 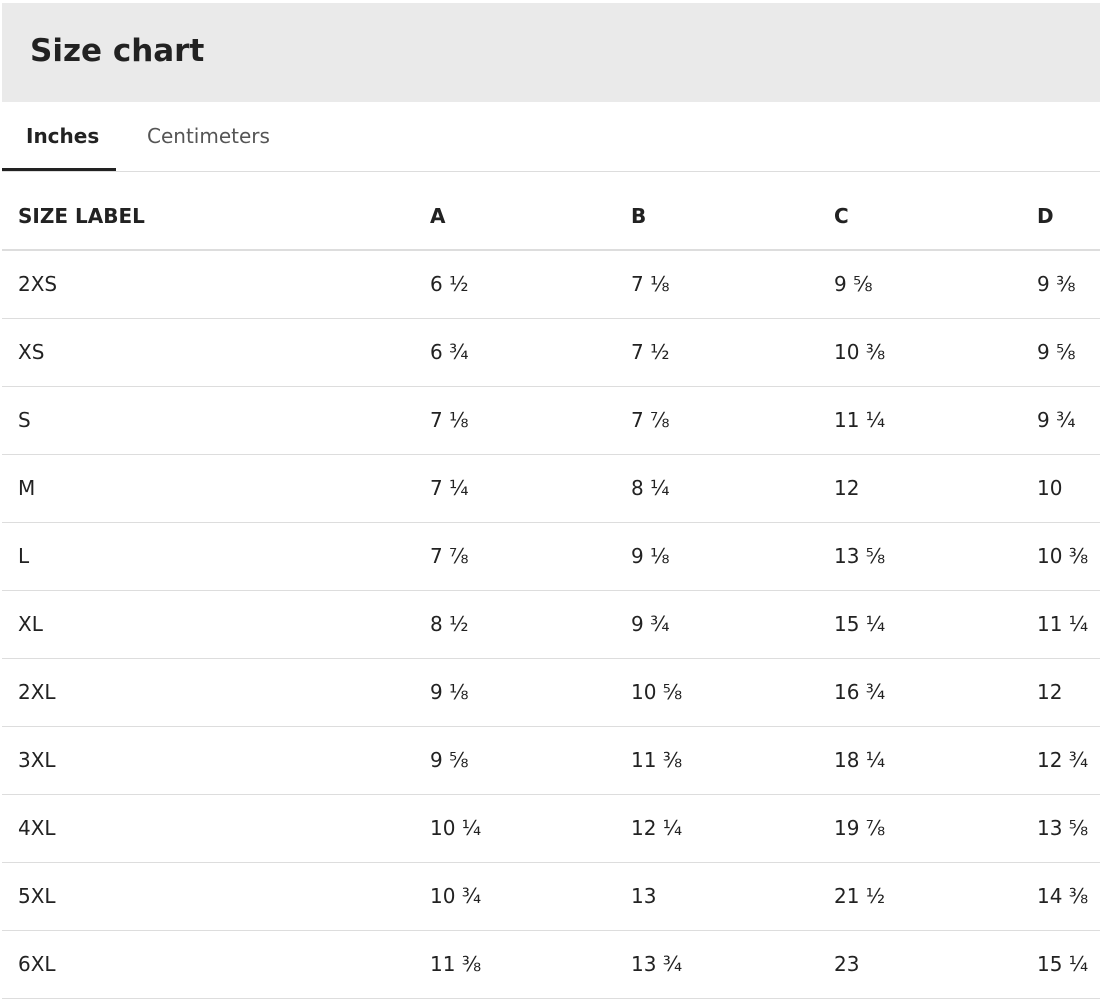 What do you see at coordinates (644, 896) in the screenshot?
I see `measurement: 13` at bounding box center [644, 896].